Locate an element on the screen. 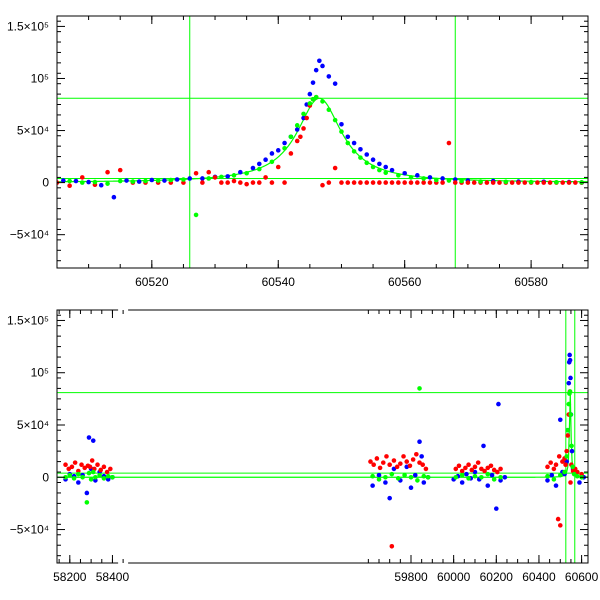 This screenshot has height=600, width=600. y-tick-label: 5×10⁴ is located at coordinates (33, 131).